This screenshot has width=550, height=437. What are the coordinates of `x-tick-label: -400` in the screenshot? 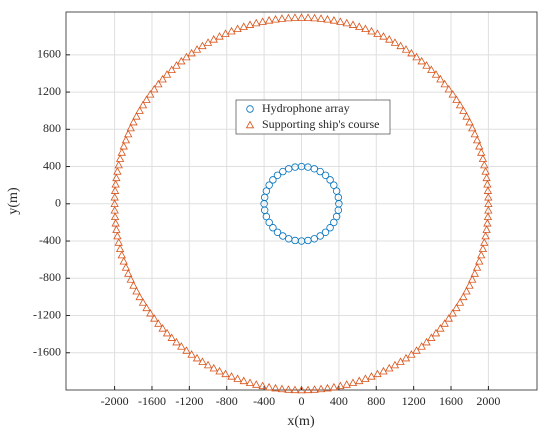 It's located at (264, 401).